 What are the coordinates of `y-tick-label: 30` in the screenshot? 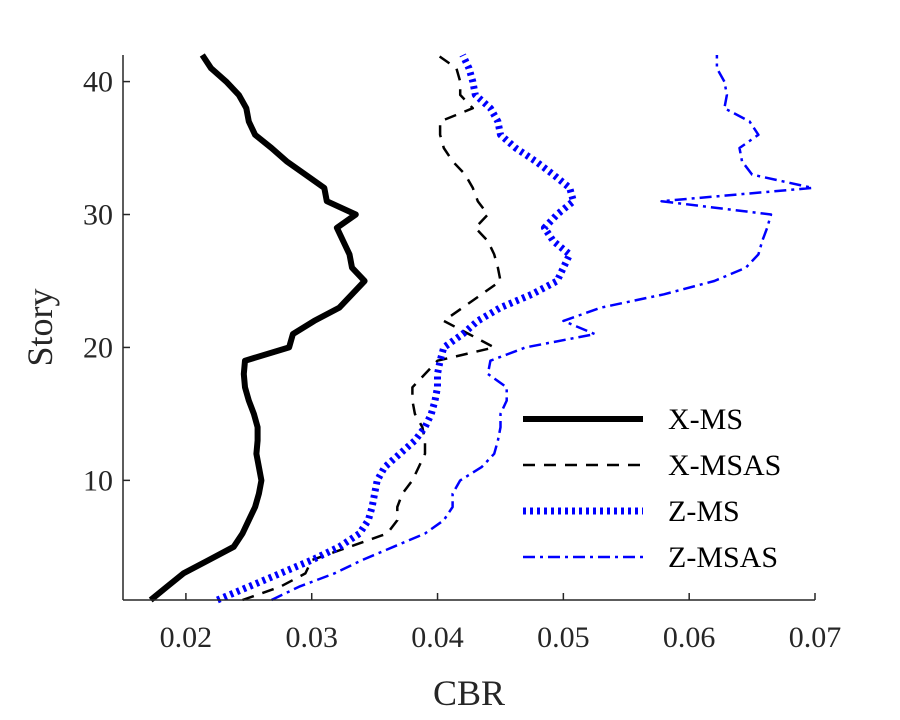 It's located at (98, 215).